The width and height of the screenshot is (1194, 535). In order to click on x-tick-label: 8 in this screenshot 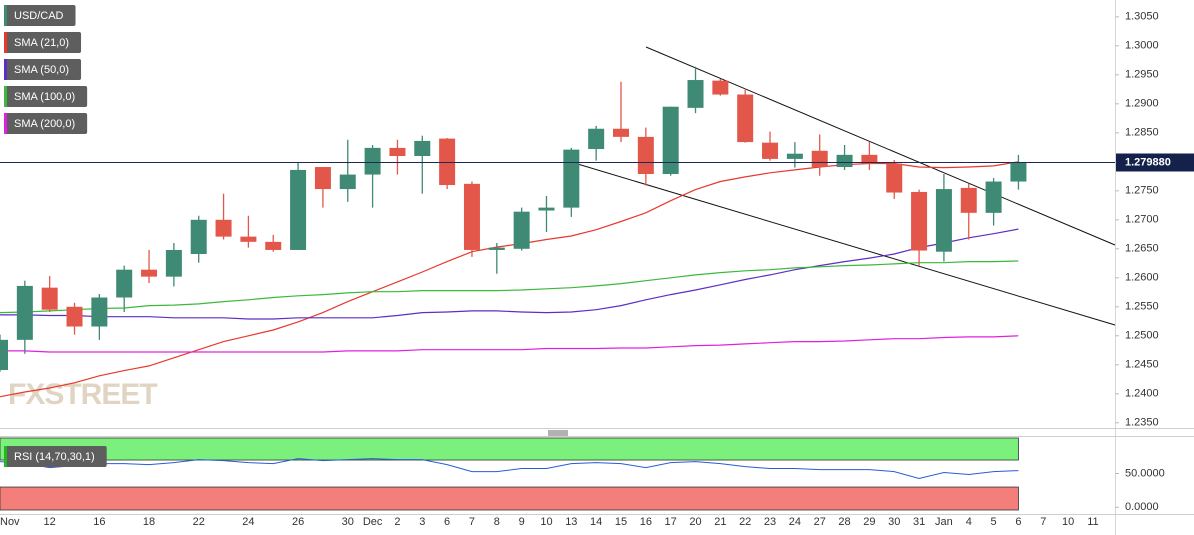, I will do `click(497, 522)`.